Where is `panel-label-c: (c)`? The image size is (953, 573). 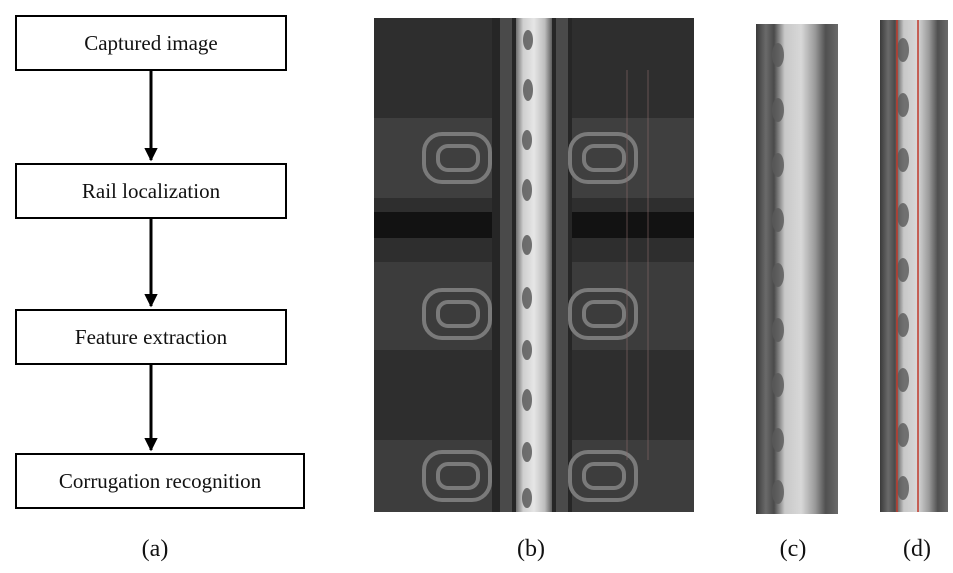 panel-label-c: (c) is located at coordinates (793, 549).